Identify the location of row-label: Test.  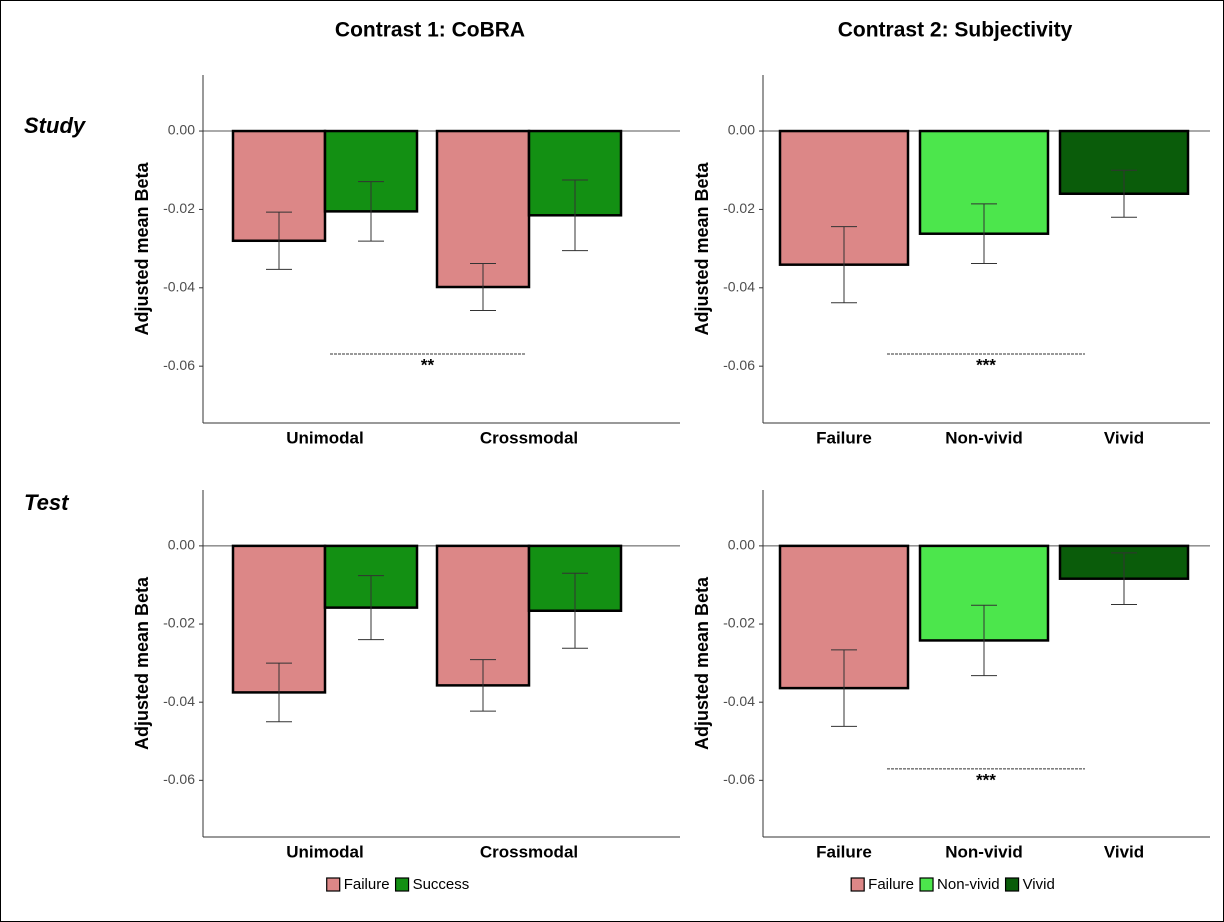
(47, 502).